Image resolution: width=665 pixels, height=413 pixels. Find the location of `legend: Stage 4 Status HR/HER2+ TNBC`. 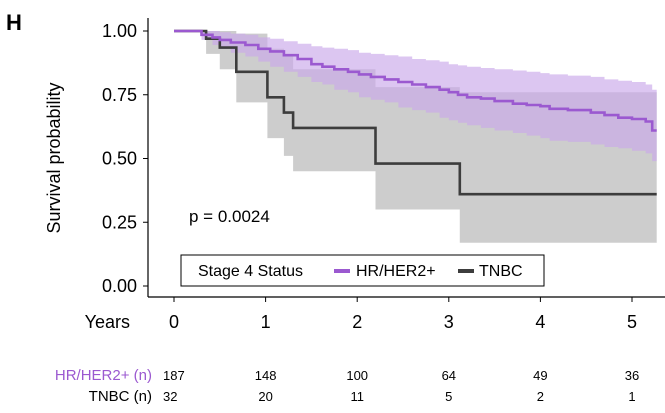

legend: Stage 4 Status HR/HER2+ TNBC is located at coordinates (362, 270).